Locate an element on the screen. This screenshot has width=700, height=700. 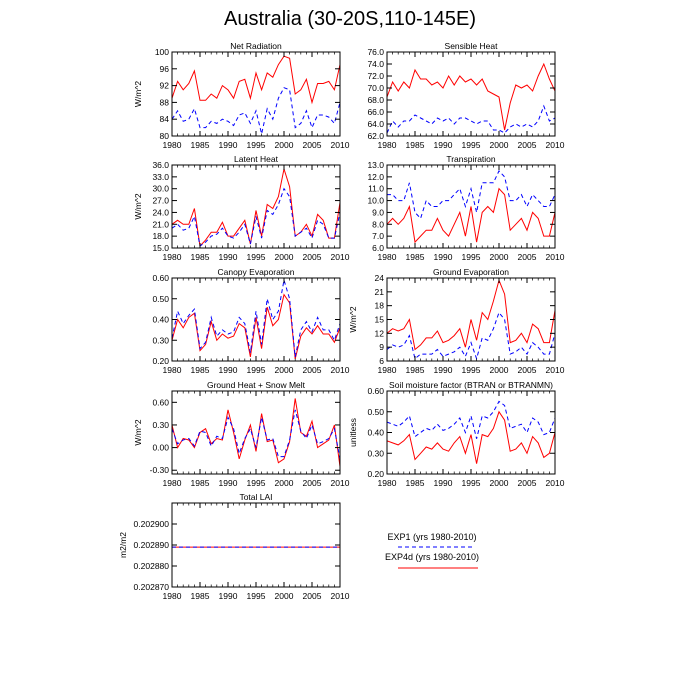
legend-label-exp4d-yrs-1980-2010: EXP4d (yrs 1980-2010) is located at coordinates (432, 557).